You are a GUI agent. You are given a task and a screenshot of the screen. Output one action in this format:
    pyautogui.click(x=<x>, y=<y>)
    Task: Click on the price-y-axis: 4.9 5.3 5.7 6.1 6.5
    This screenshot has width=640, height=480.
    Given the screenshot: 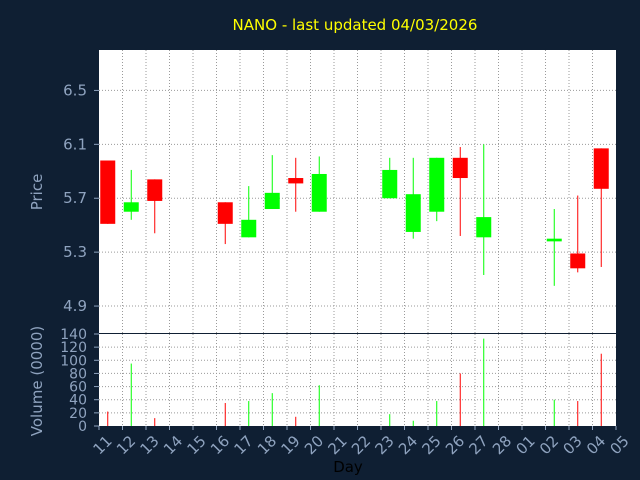 What is the action you would take?
    pyautogui.click(x=81, y=198)
    